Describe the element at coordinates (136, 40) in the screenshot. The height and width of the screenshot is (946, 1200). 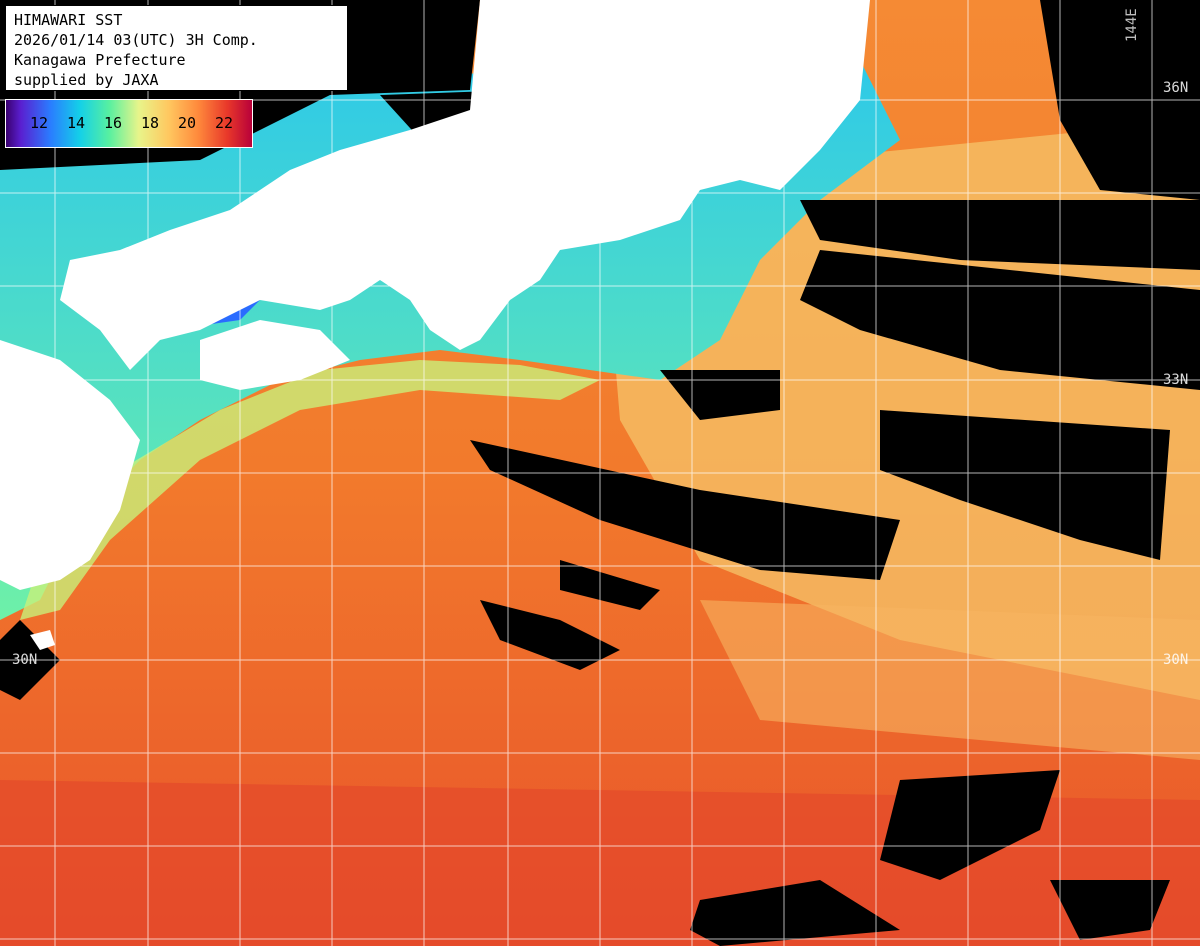
I see `title-line-datetime: 2026/01/14 03(UTC) 3H Comp.` at that location.